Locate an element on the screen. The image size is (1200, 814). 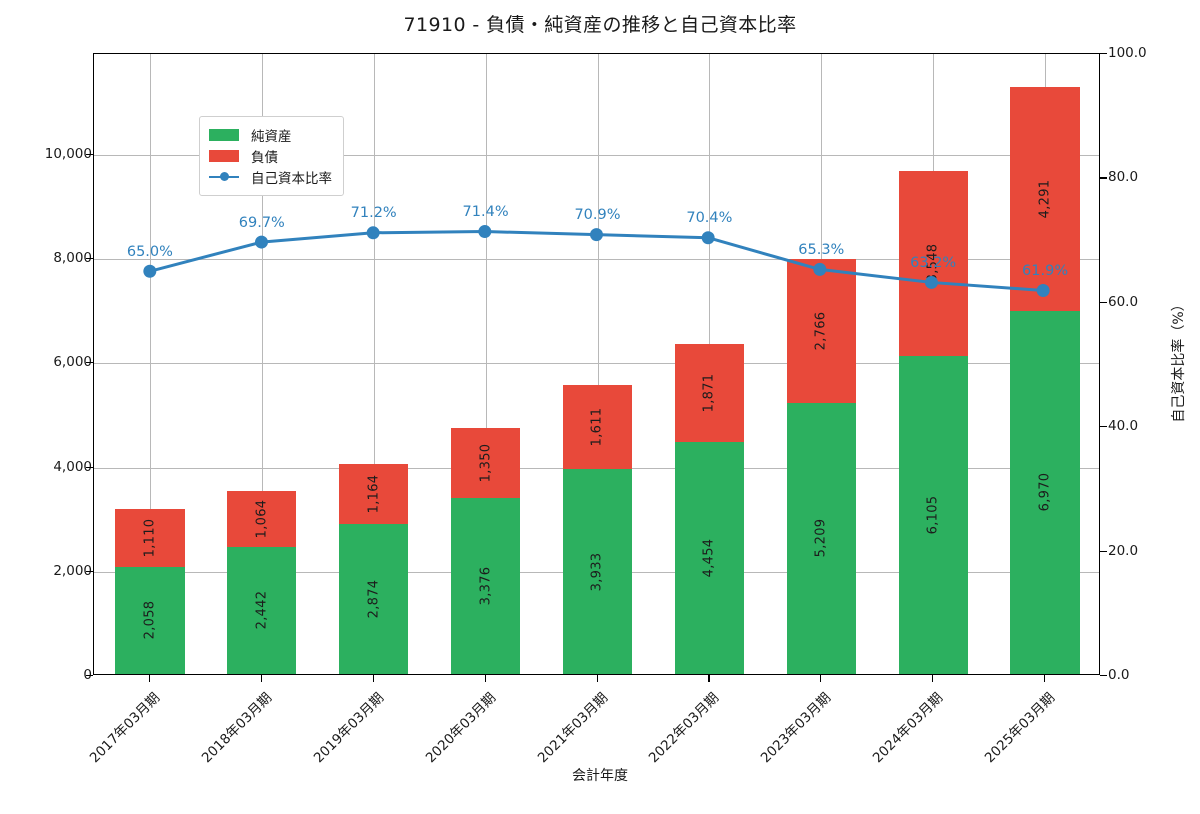
bar-segment-liability: 1,164 is located at coordinates (374, 494).